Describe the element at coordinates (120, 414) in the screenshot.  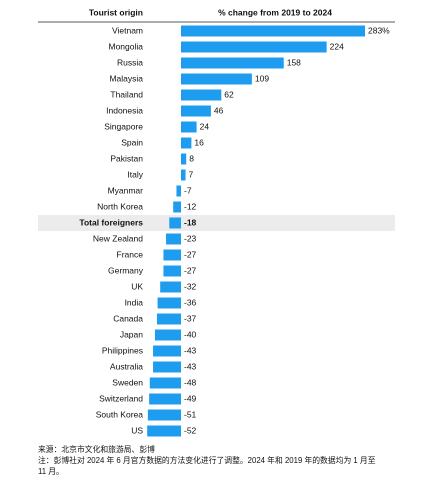
I see `category-label: South Korea` at that location.